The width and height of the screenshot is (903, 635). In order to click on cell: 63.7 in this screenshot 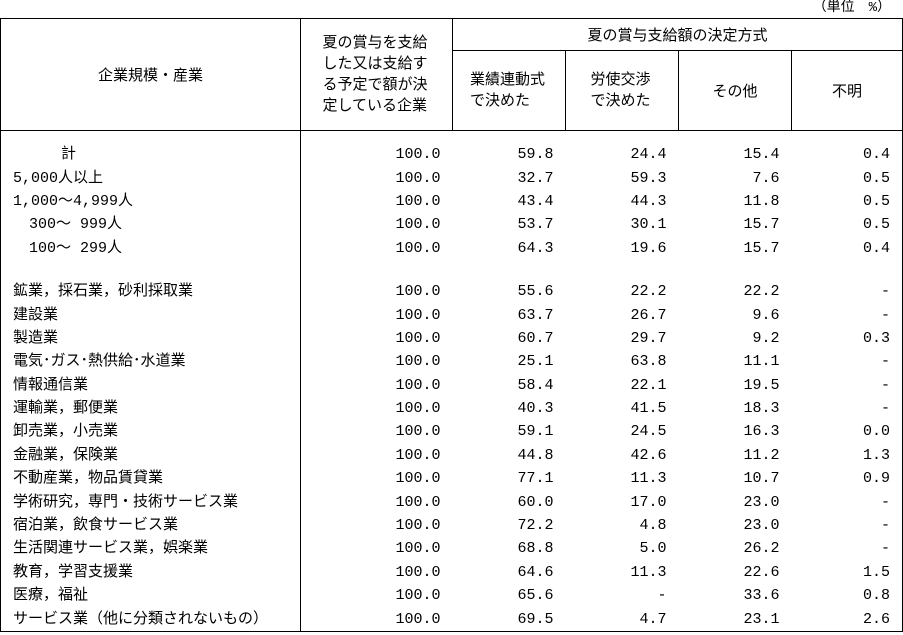, I will do `click(535, 315)`.